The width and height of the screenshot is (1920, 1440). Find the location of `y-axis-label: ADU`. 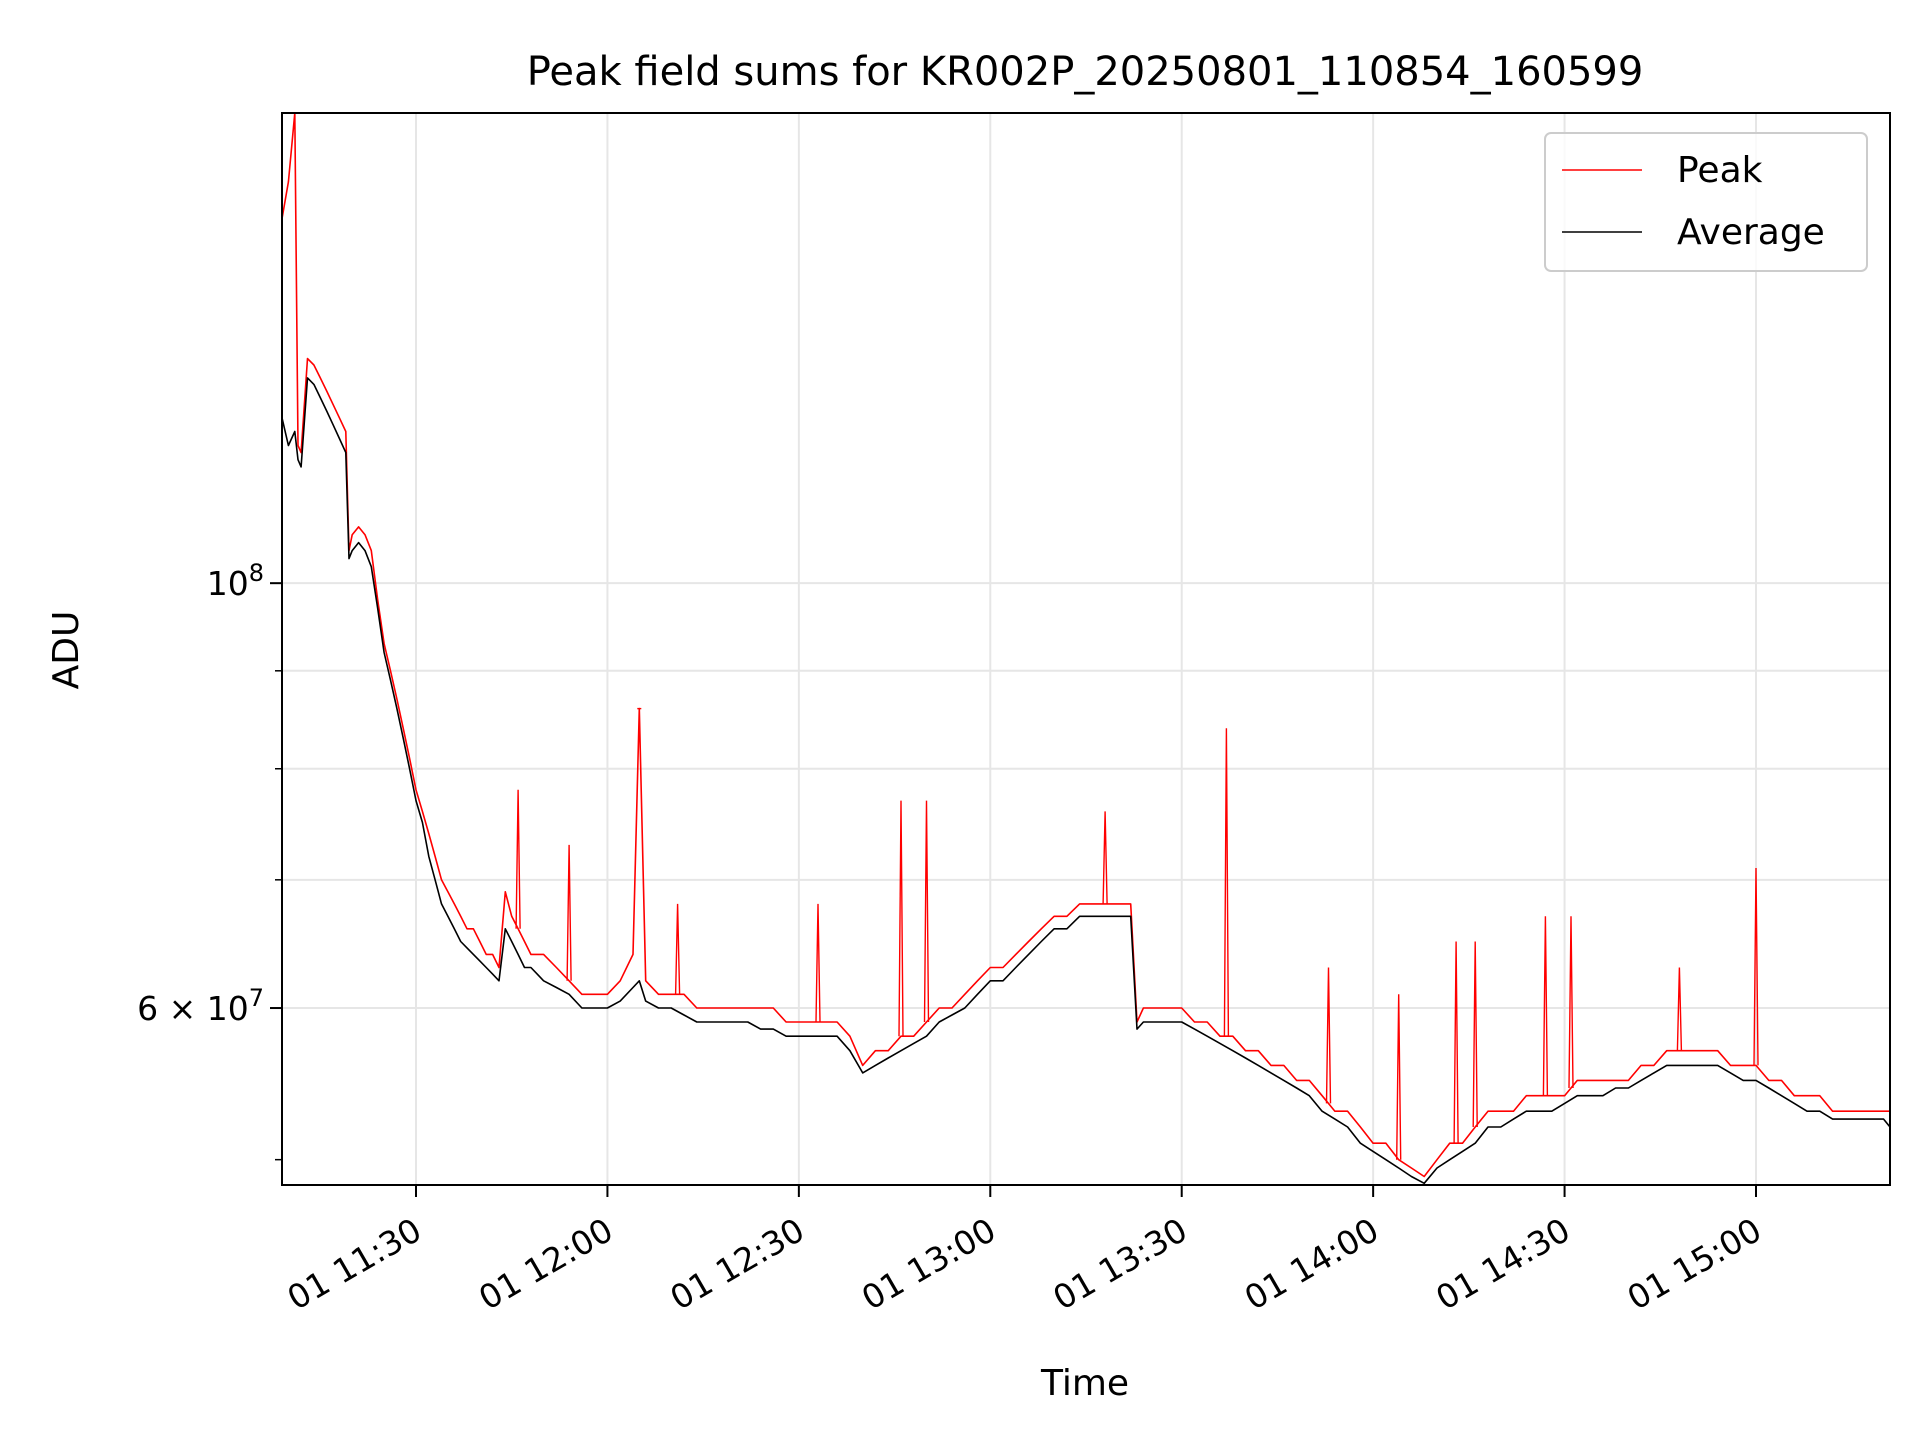

y-axis-label: ADU is located at coordinates (66, 650).